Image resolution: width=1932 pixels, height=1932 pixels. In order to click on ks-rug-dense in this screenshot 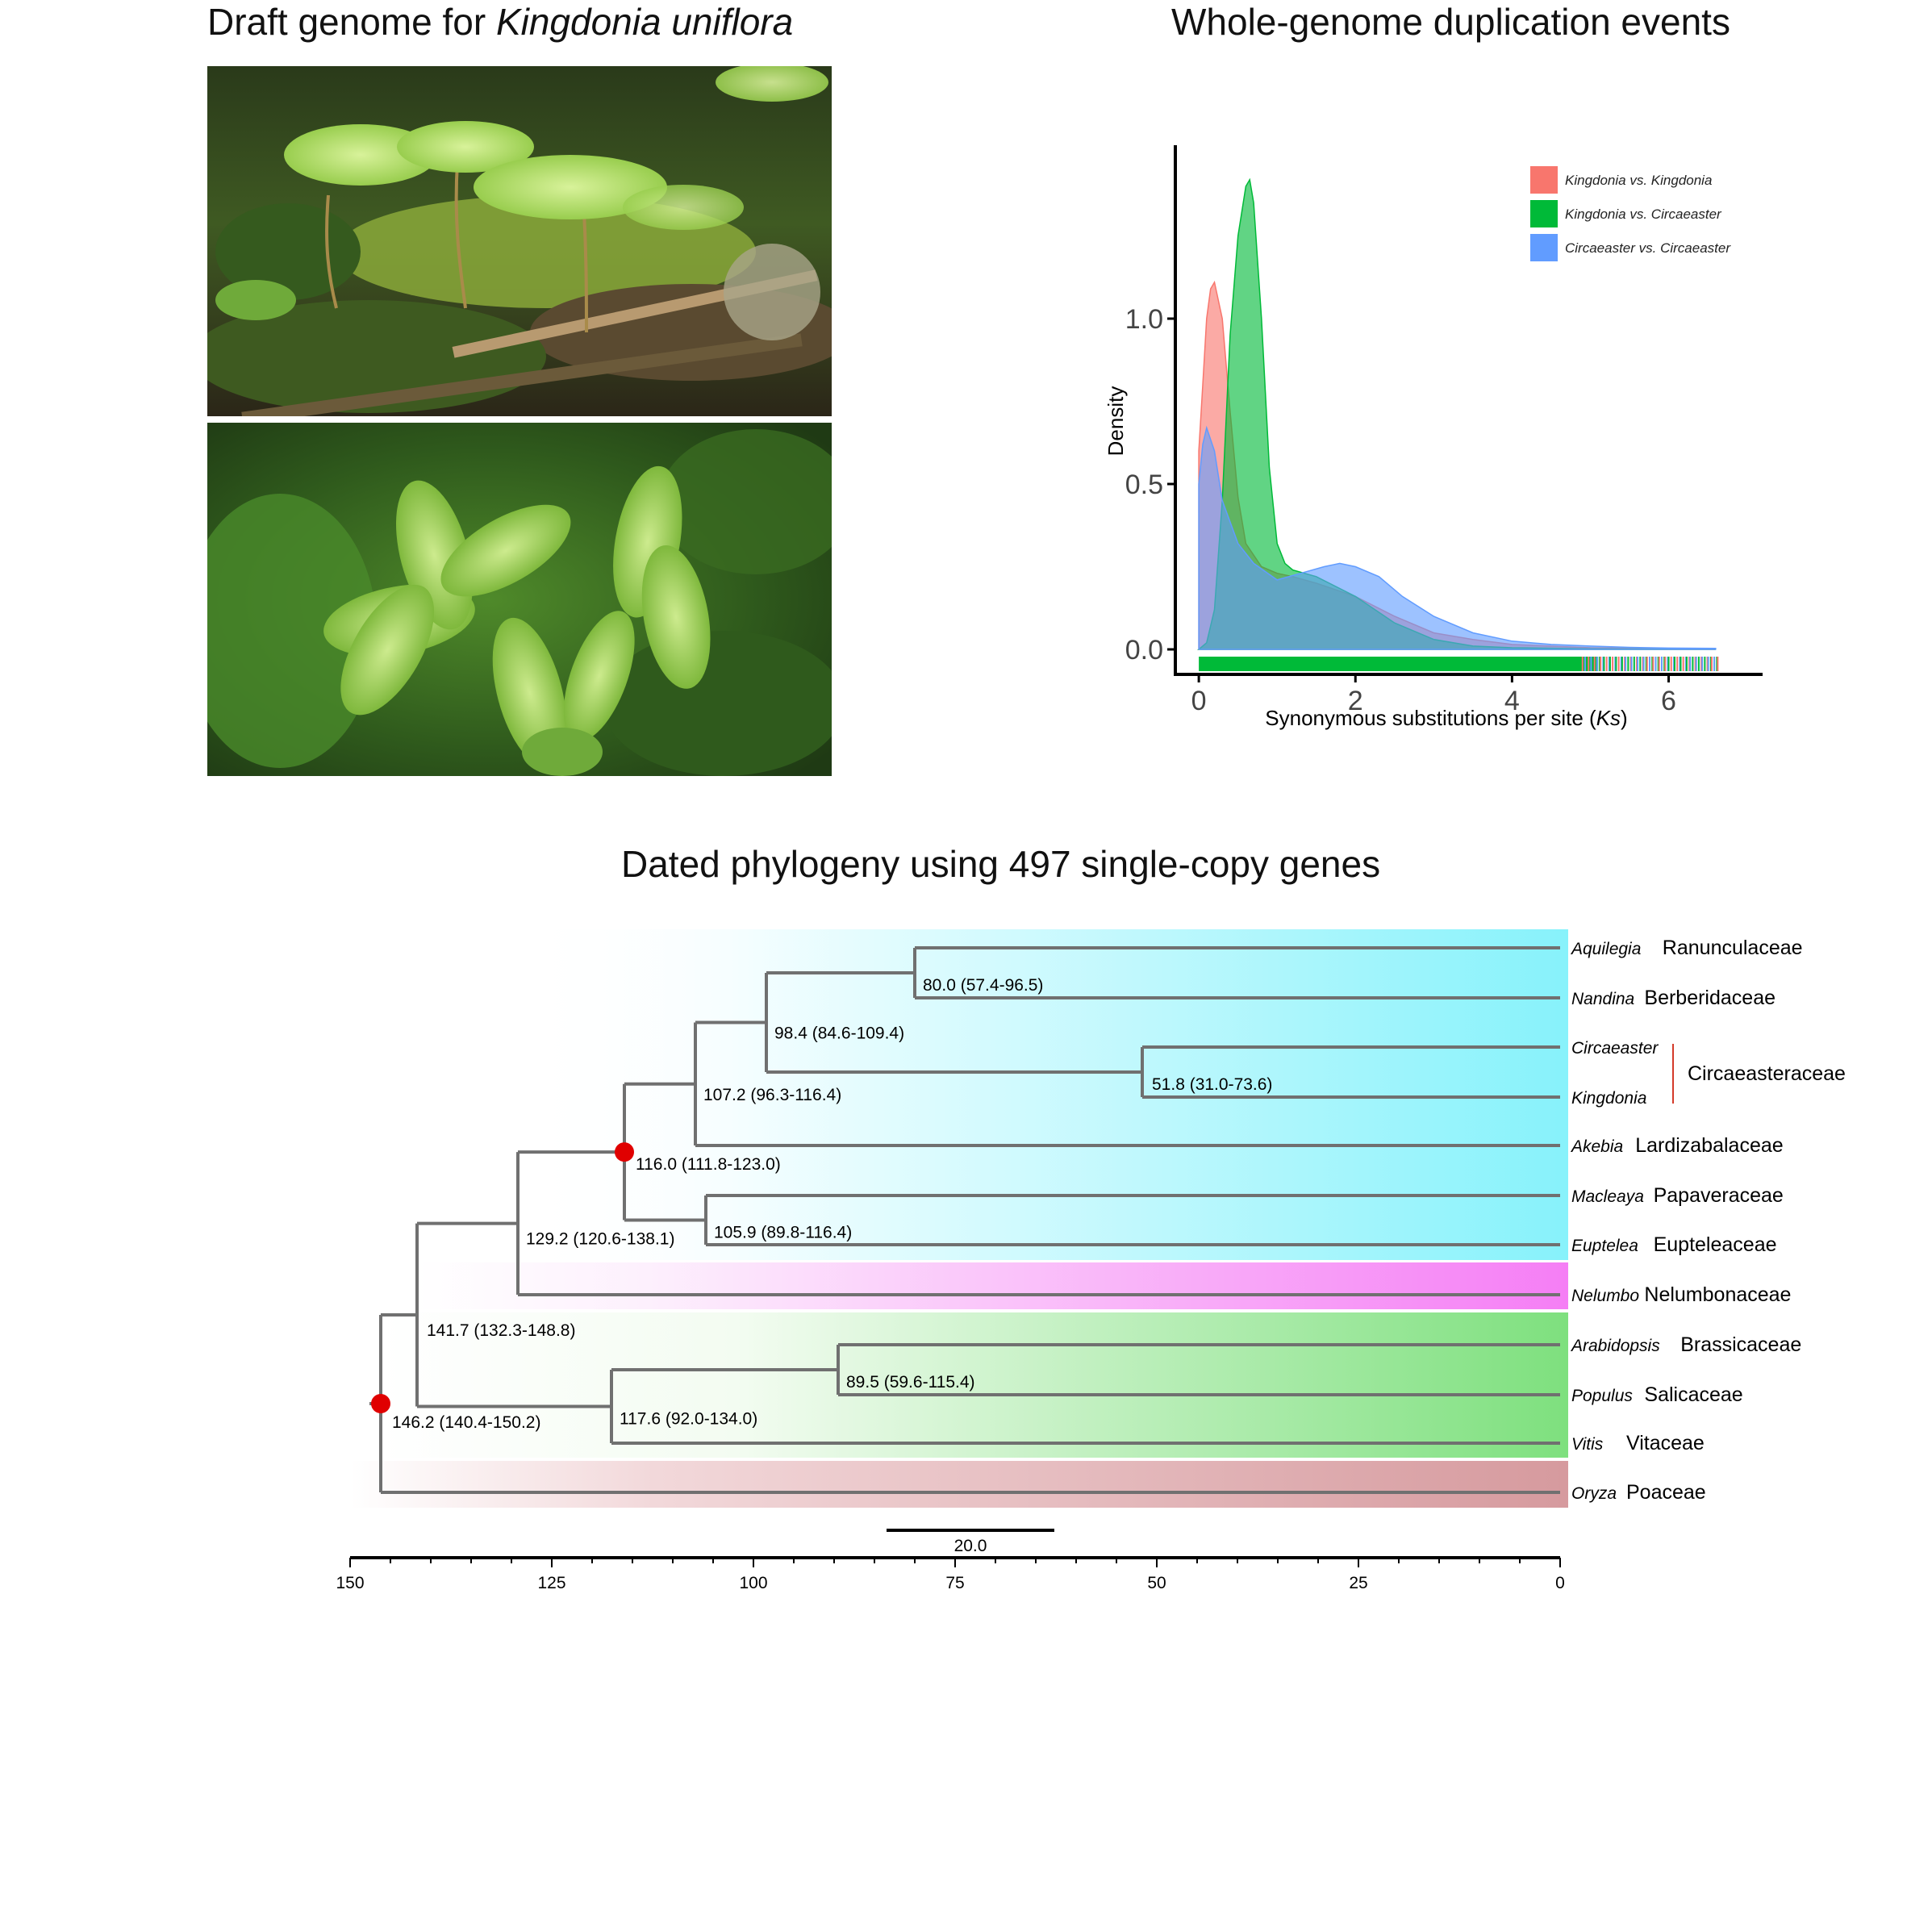, I will do `click(1399, 664)`.